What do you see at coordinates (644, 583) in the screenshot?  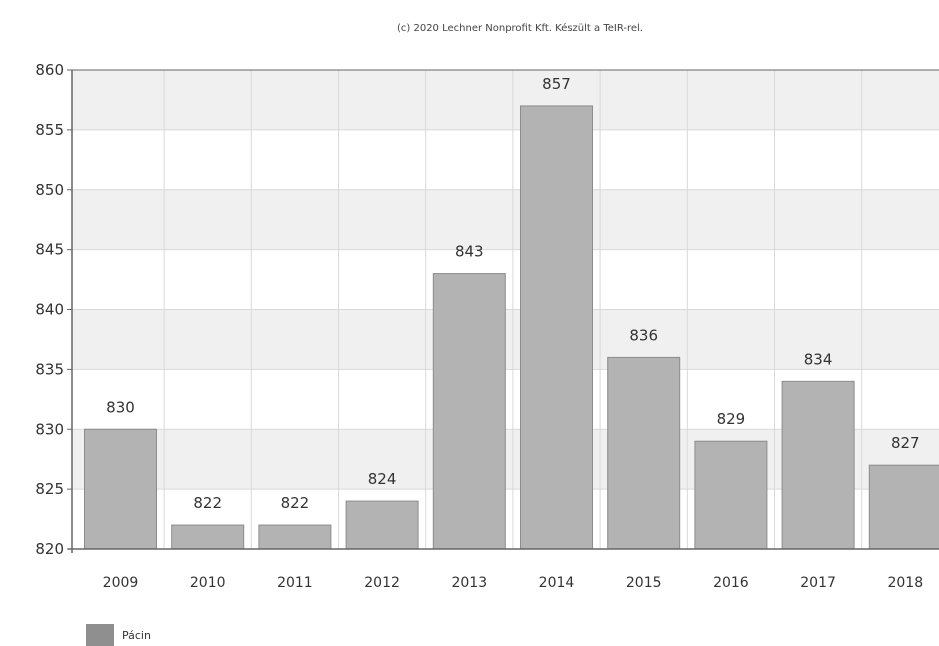 I see `x-tick-label-2015: 2015` at bounding box center [644, 583].